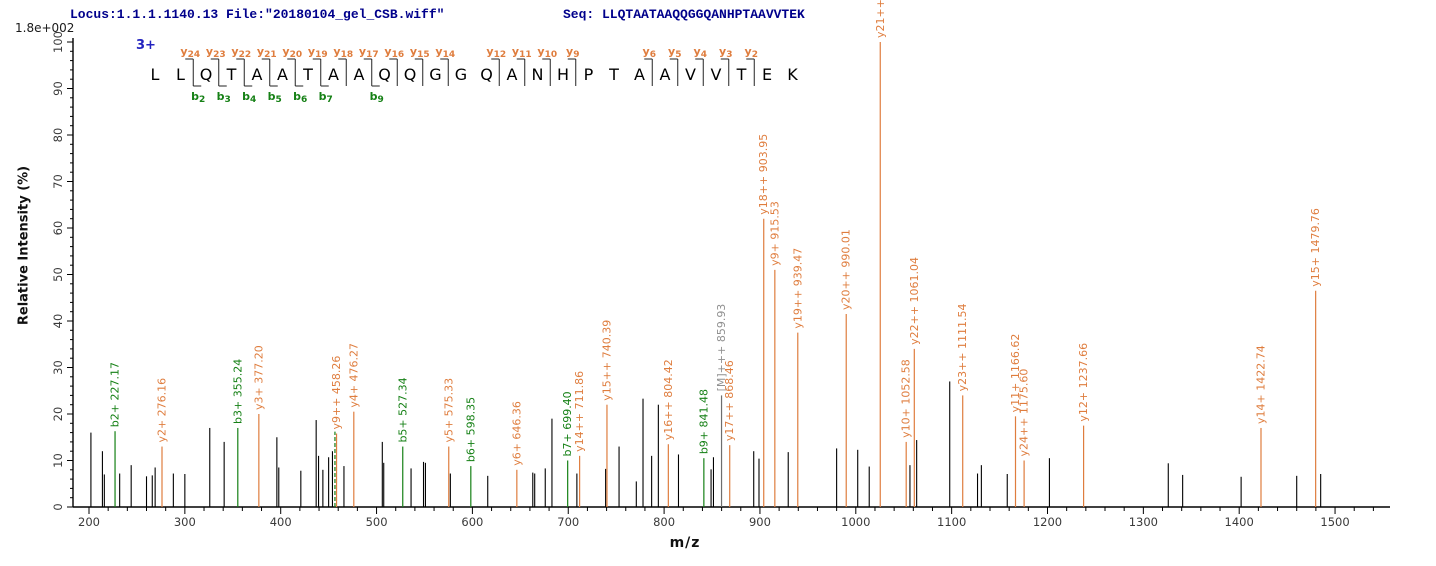 This screenshot has height=566, width=1436. Describe the element at coordinates (563, 74) in the screenshot. I see `residue-letter: H` at that location.